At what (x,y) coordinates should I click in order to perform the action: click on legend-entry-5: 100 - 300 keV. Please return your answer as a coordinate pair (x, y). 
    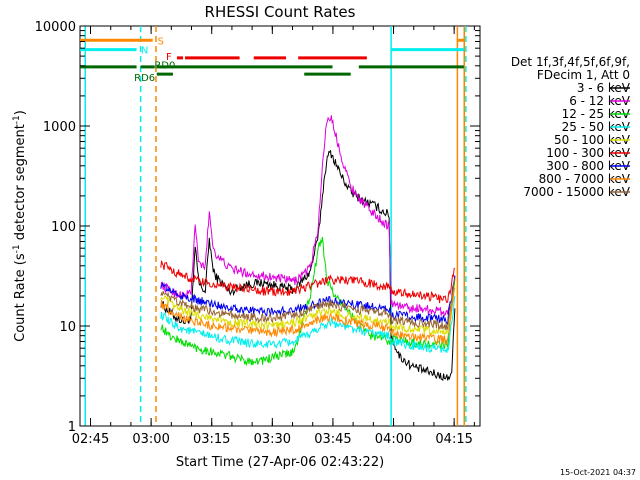
    Looking at the image, I should click on (588, 153).